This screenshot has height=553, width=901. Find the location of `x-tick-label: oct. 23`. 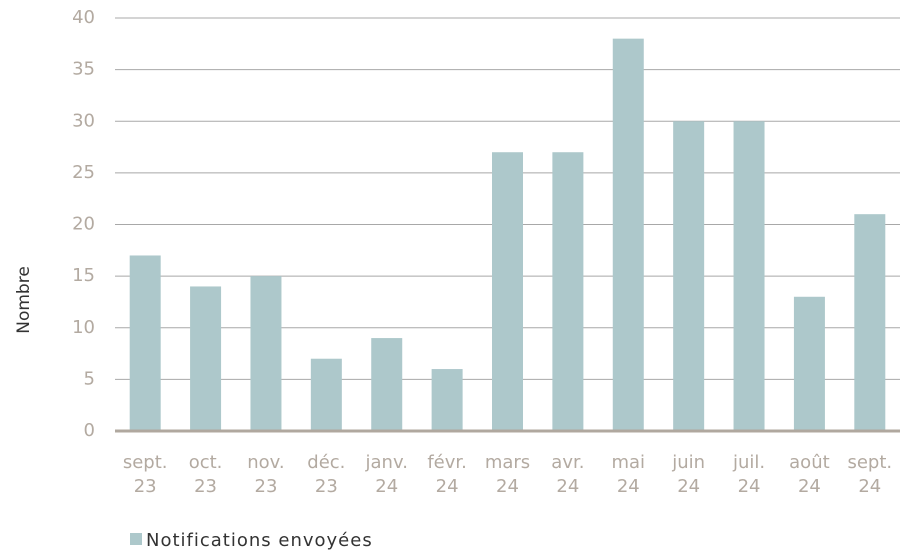

x-tick-label: oct. 23 is located at coordinates (206, 474).